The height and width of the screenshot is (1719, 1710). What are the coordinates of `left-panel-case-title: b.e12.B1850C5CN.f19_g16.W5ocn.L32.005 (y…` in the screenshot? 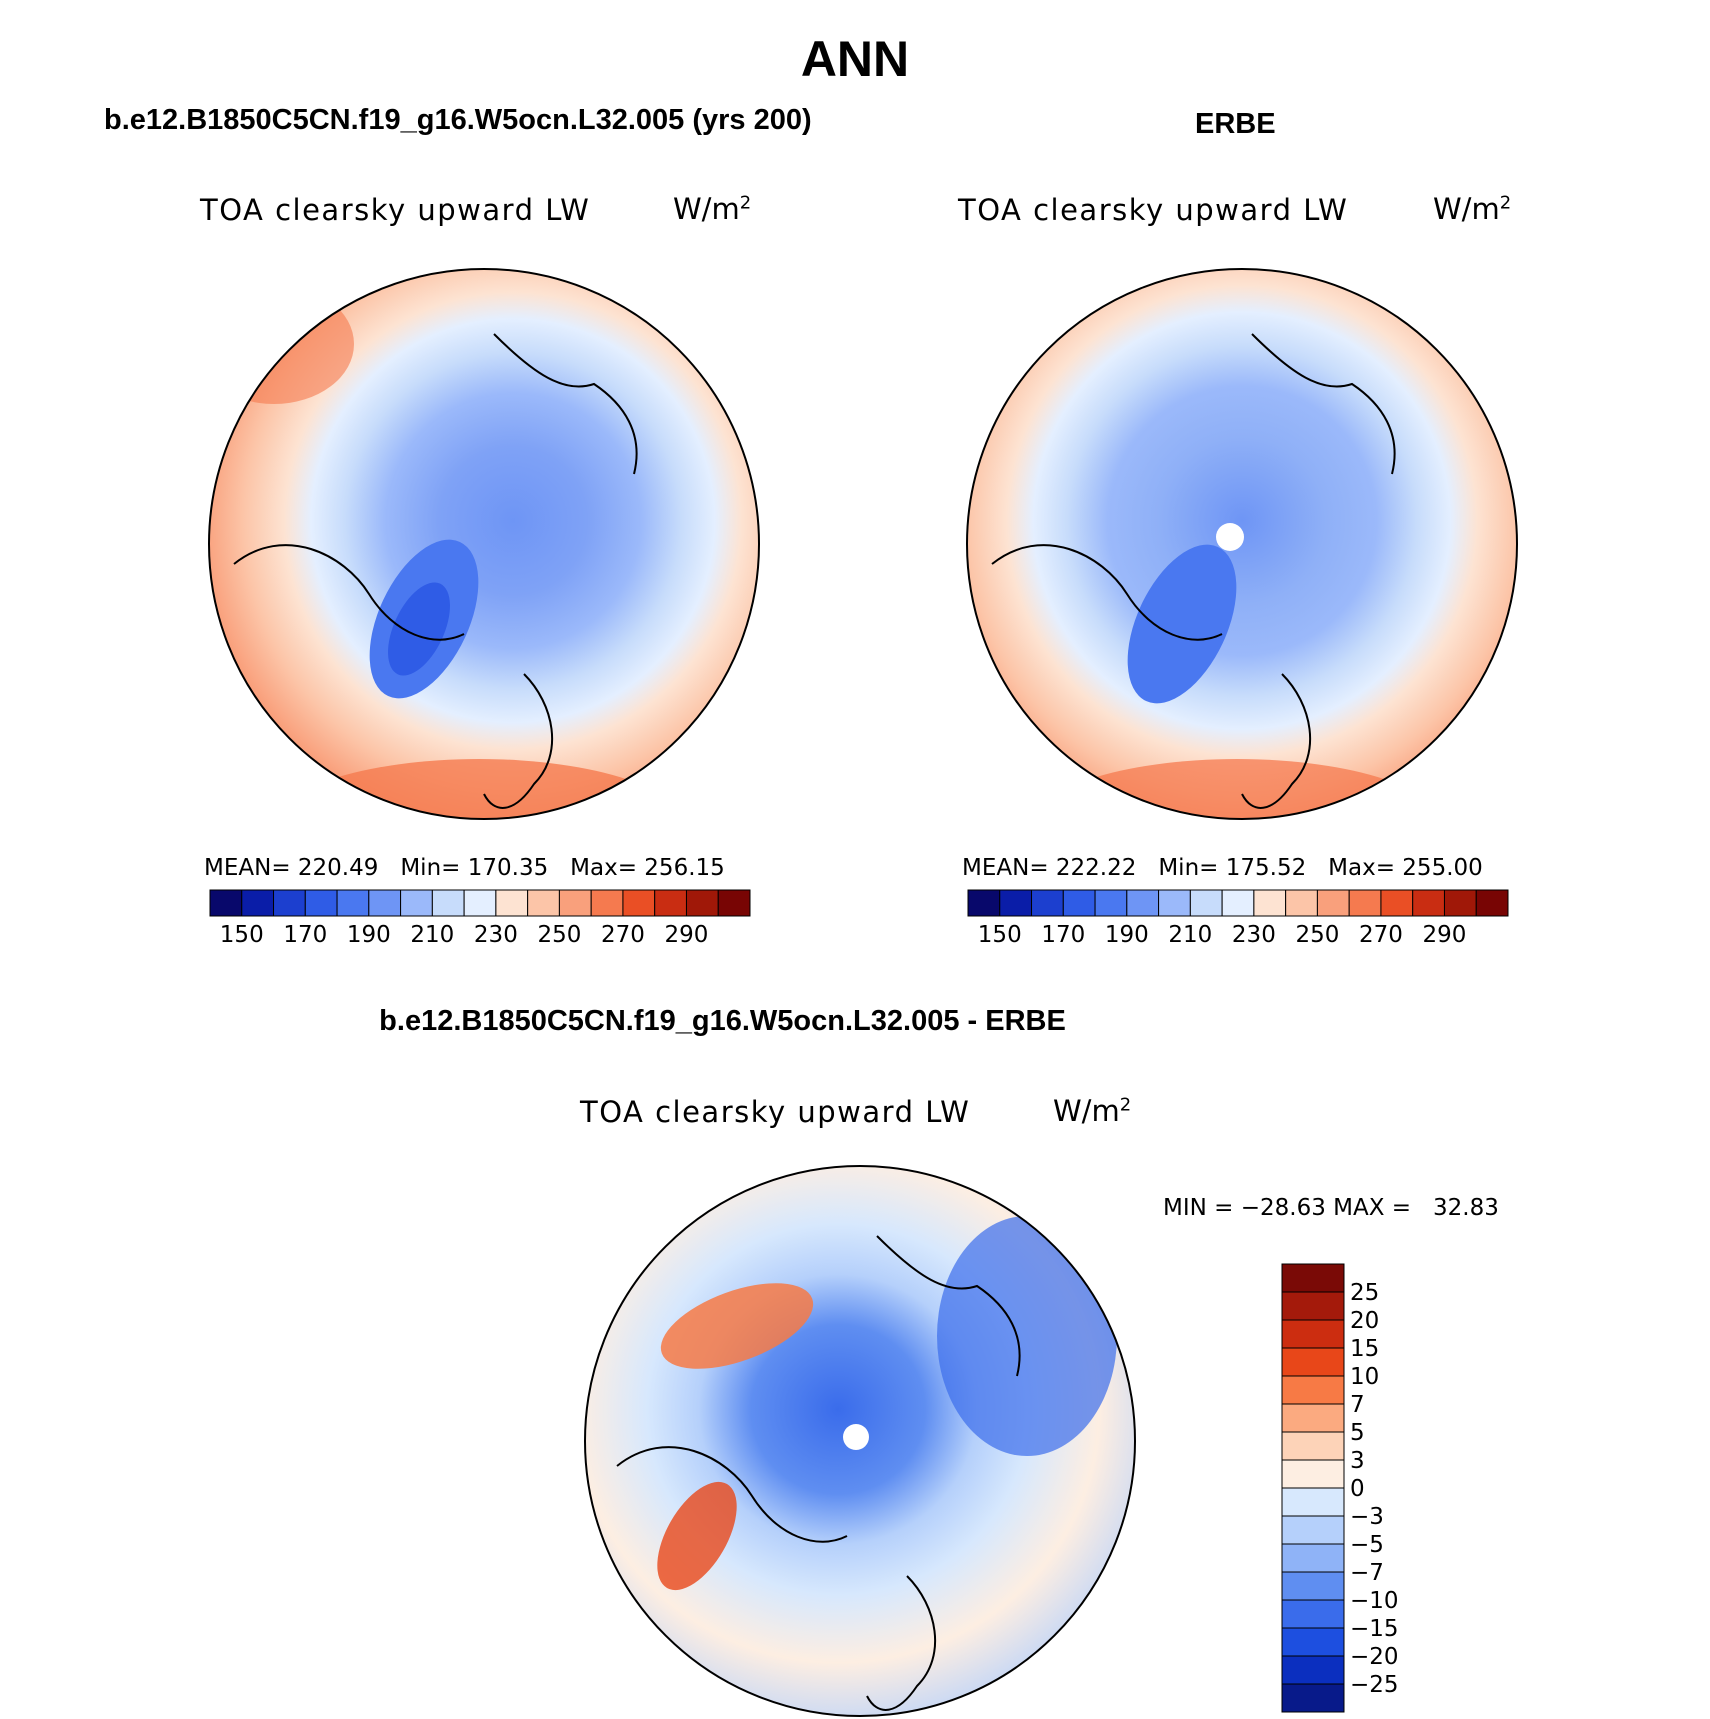 It's located at (458, 120).